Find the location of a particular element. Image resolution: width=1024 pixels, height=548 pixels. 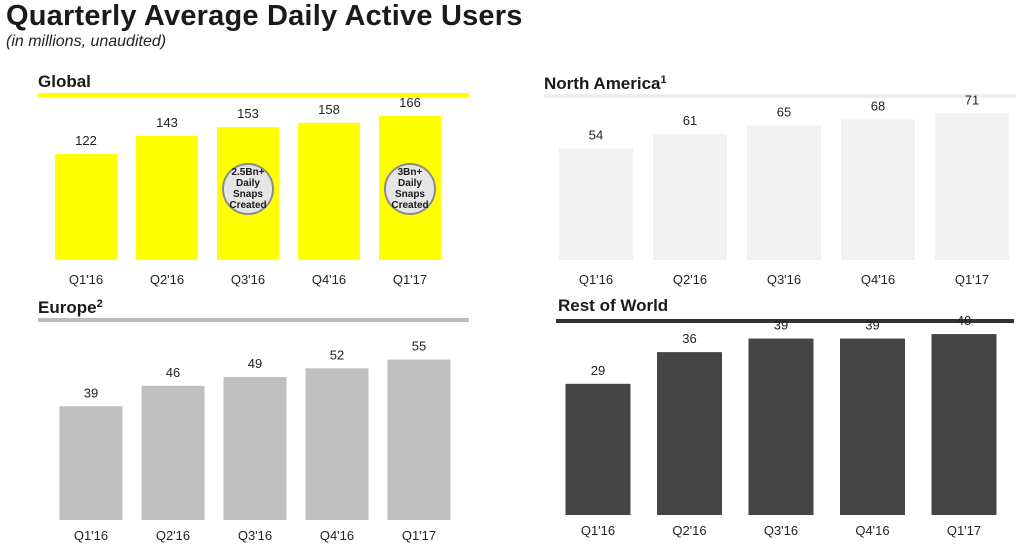

rest-of-world-panel-title: Rest of World is located at coordinates (613, 306).